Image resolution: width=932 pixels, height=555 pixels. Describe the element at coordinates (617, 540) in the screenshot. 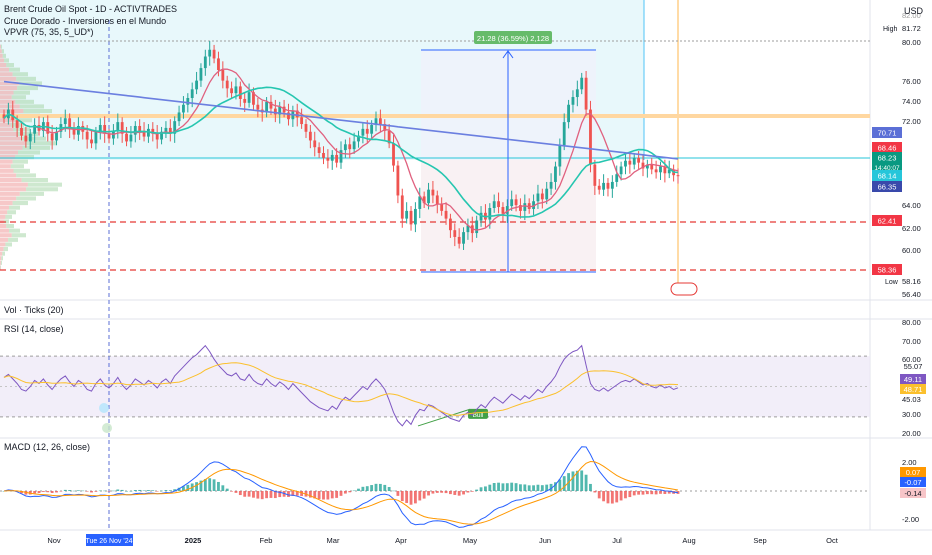

I see `x-tick: Jul` at that location.